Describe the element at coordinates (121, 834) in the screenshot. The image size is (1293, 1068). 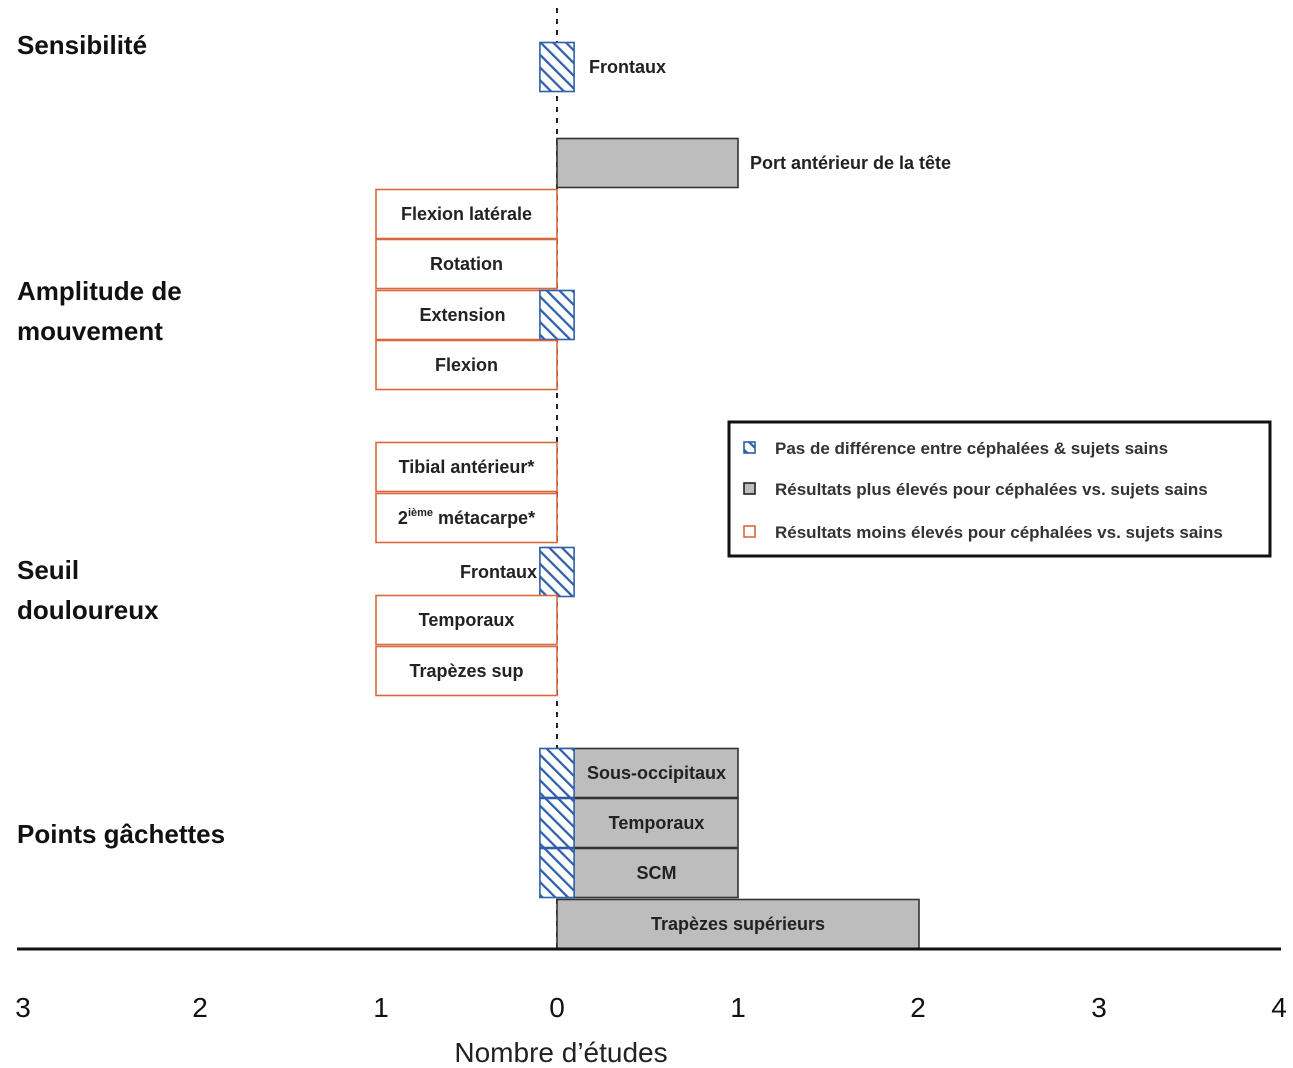
I see `group-label-points-gachettes: Points gâchettes` at that location.